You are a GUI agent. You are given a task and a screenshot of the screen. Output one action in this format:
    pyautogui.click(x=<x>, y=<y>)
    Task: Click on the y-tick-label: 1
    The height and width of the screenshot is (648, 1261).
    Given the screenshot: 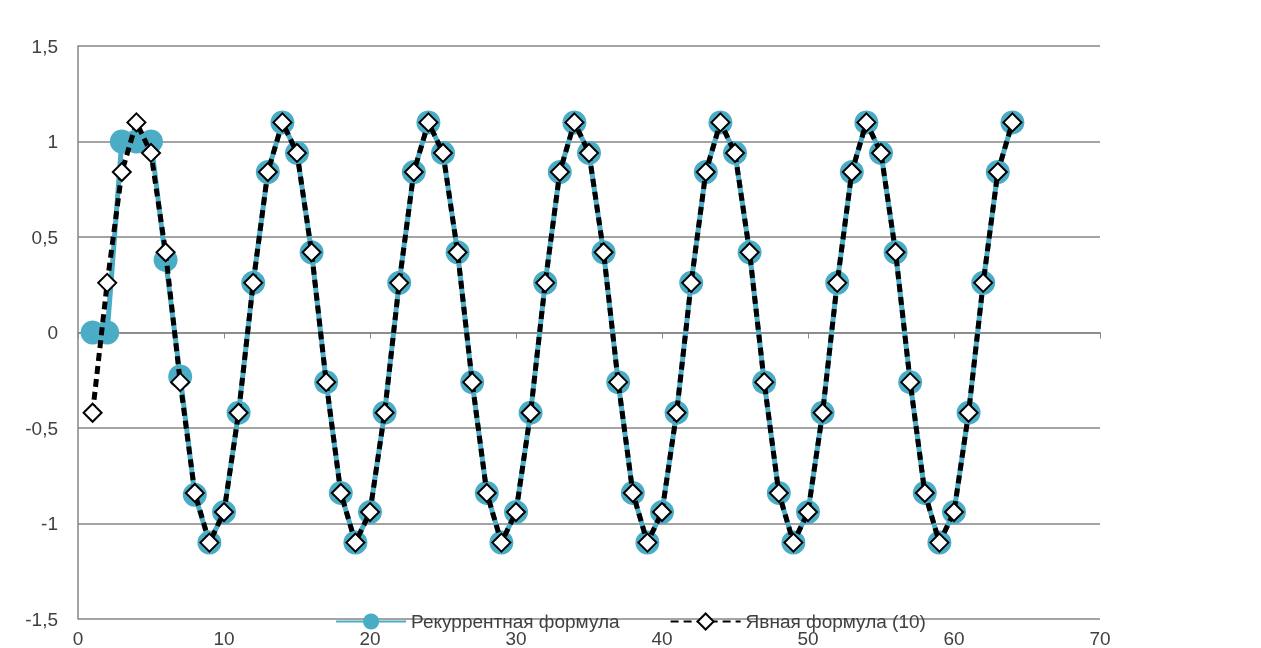 What is the action you would take?
    pyautogui.click(x=52, y=141)
    